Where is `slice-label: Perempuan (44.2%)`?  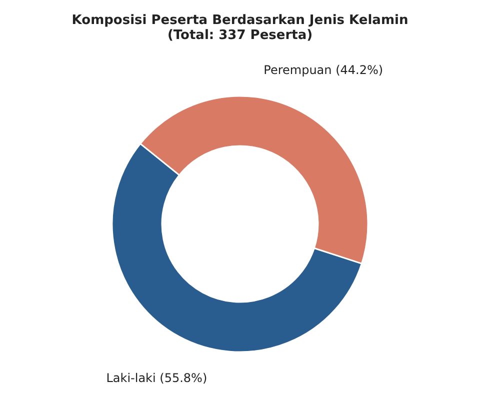 slice-label: Perempuan (44.2%) is located at coordinates (324, 70).